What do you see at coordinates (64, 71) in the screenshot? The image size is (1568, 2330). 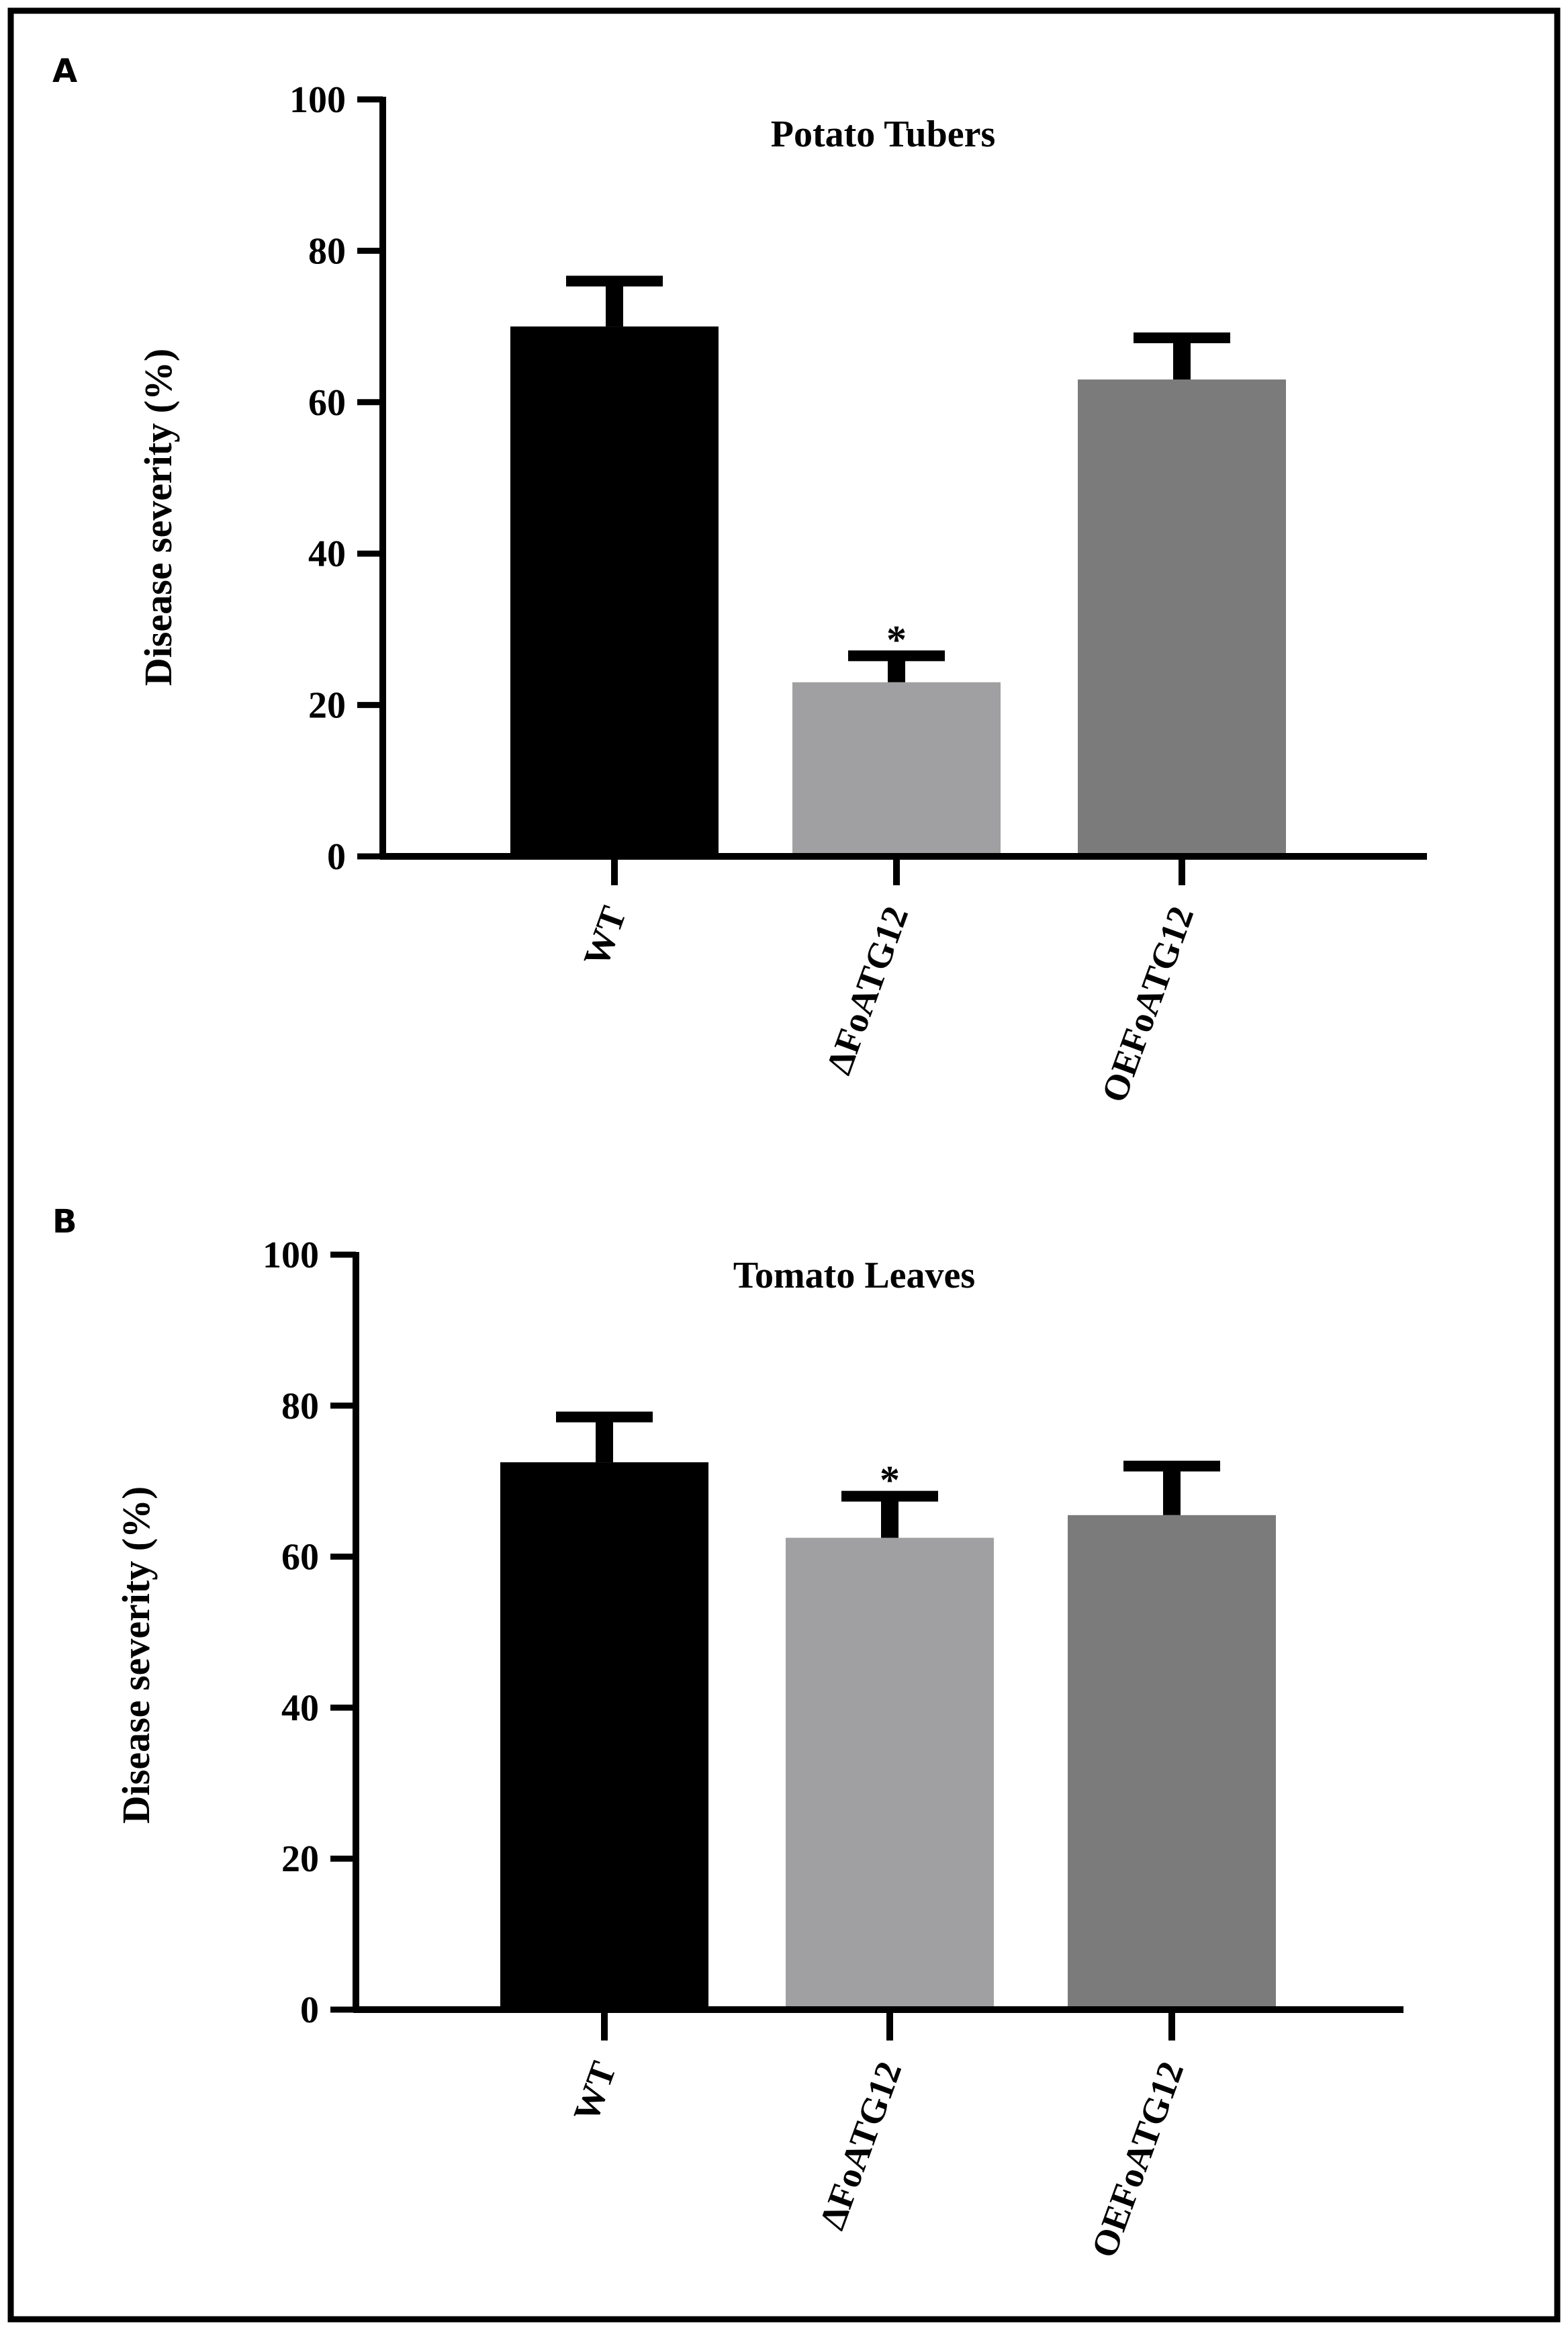 I see `panel-letter: A` at bounding box center [64, 71].